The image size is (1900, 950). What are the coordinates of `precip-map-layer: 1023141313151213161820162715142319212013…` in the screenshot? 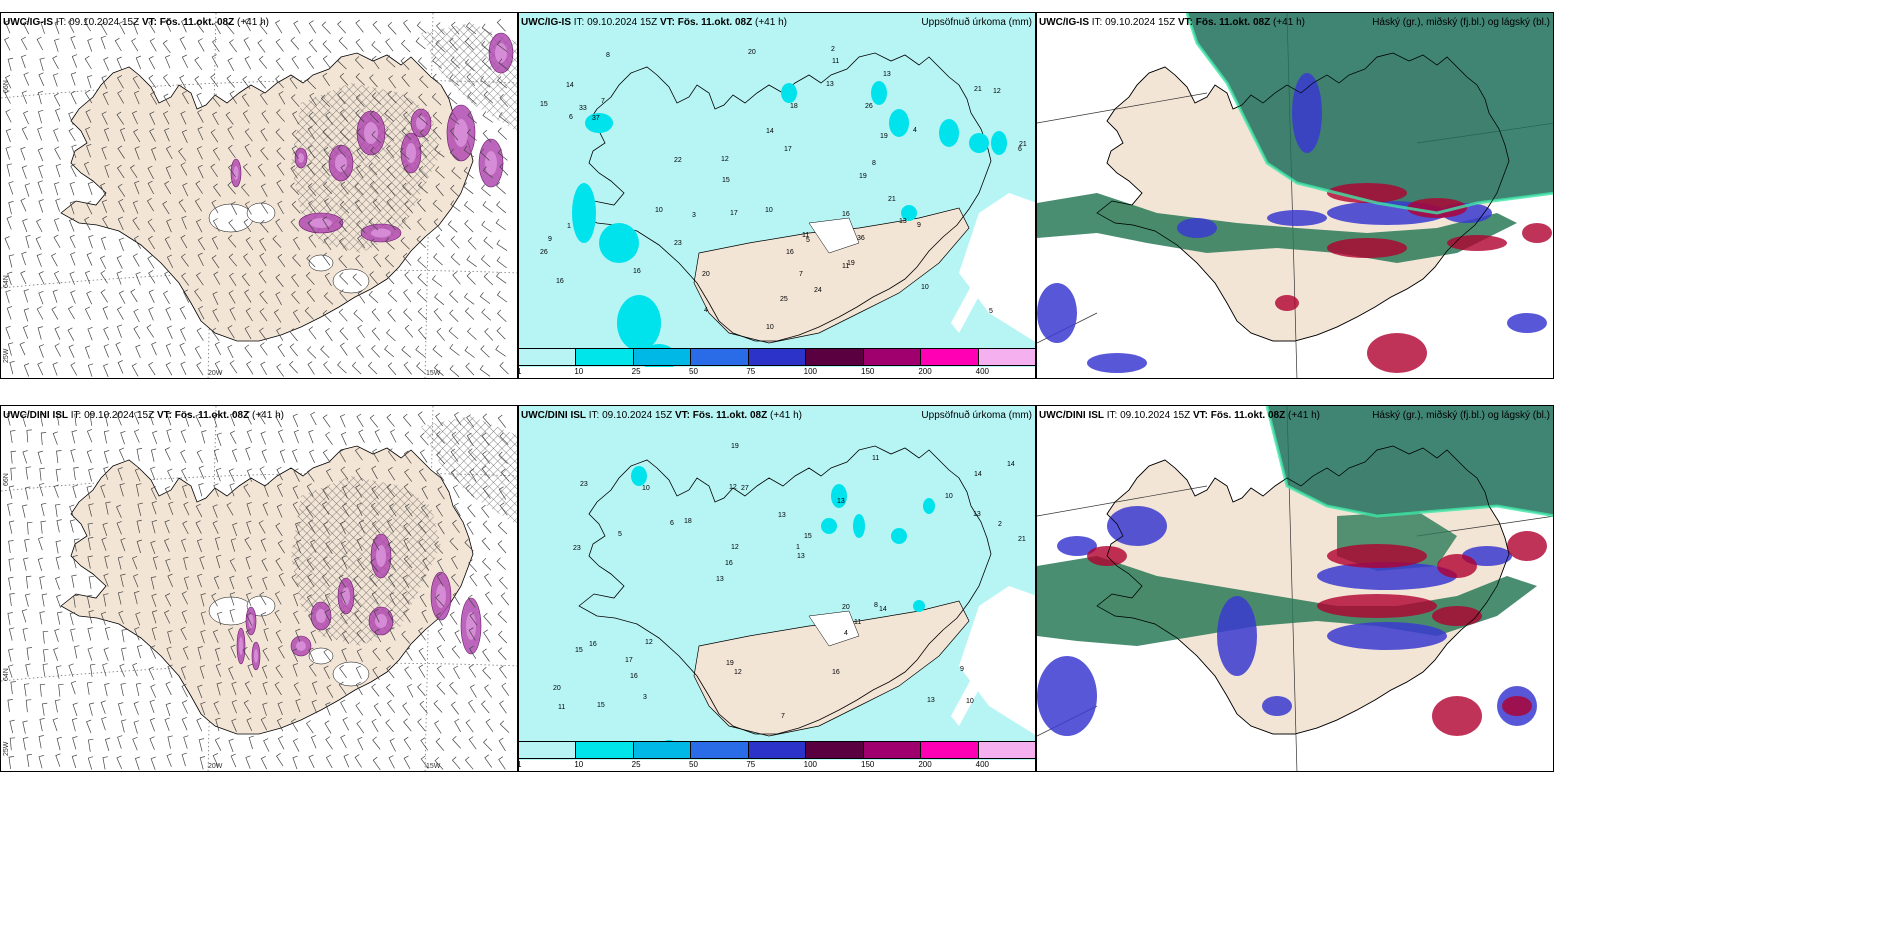 It's located at (777, 588).